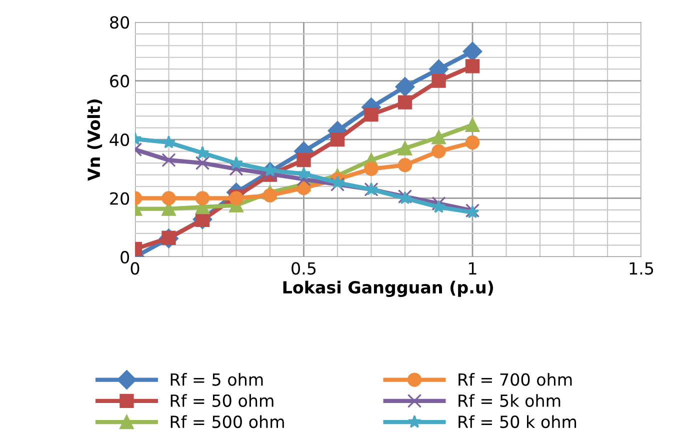 This screenshot has height=443, width=675. What do you see at coordinates (216, 379) in the screenshot?
I see `legend-label: Rf = 5 ohm` at bounding box center [216, 379].